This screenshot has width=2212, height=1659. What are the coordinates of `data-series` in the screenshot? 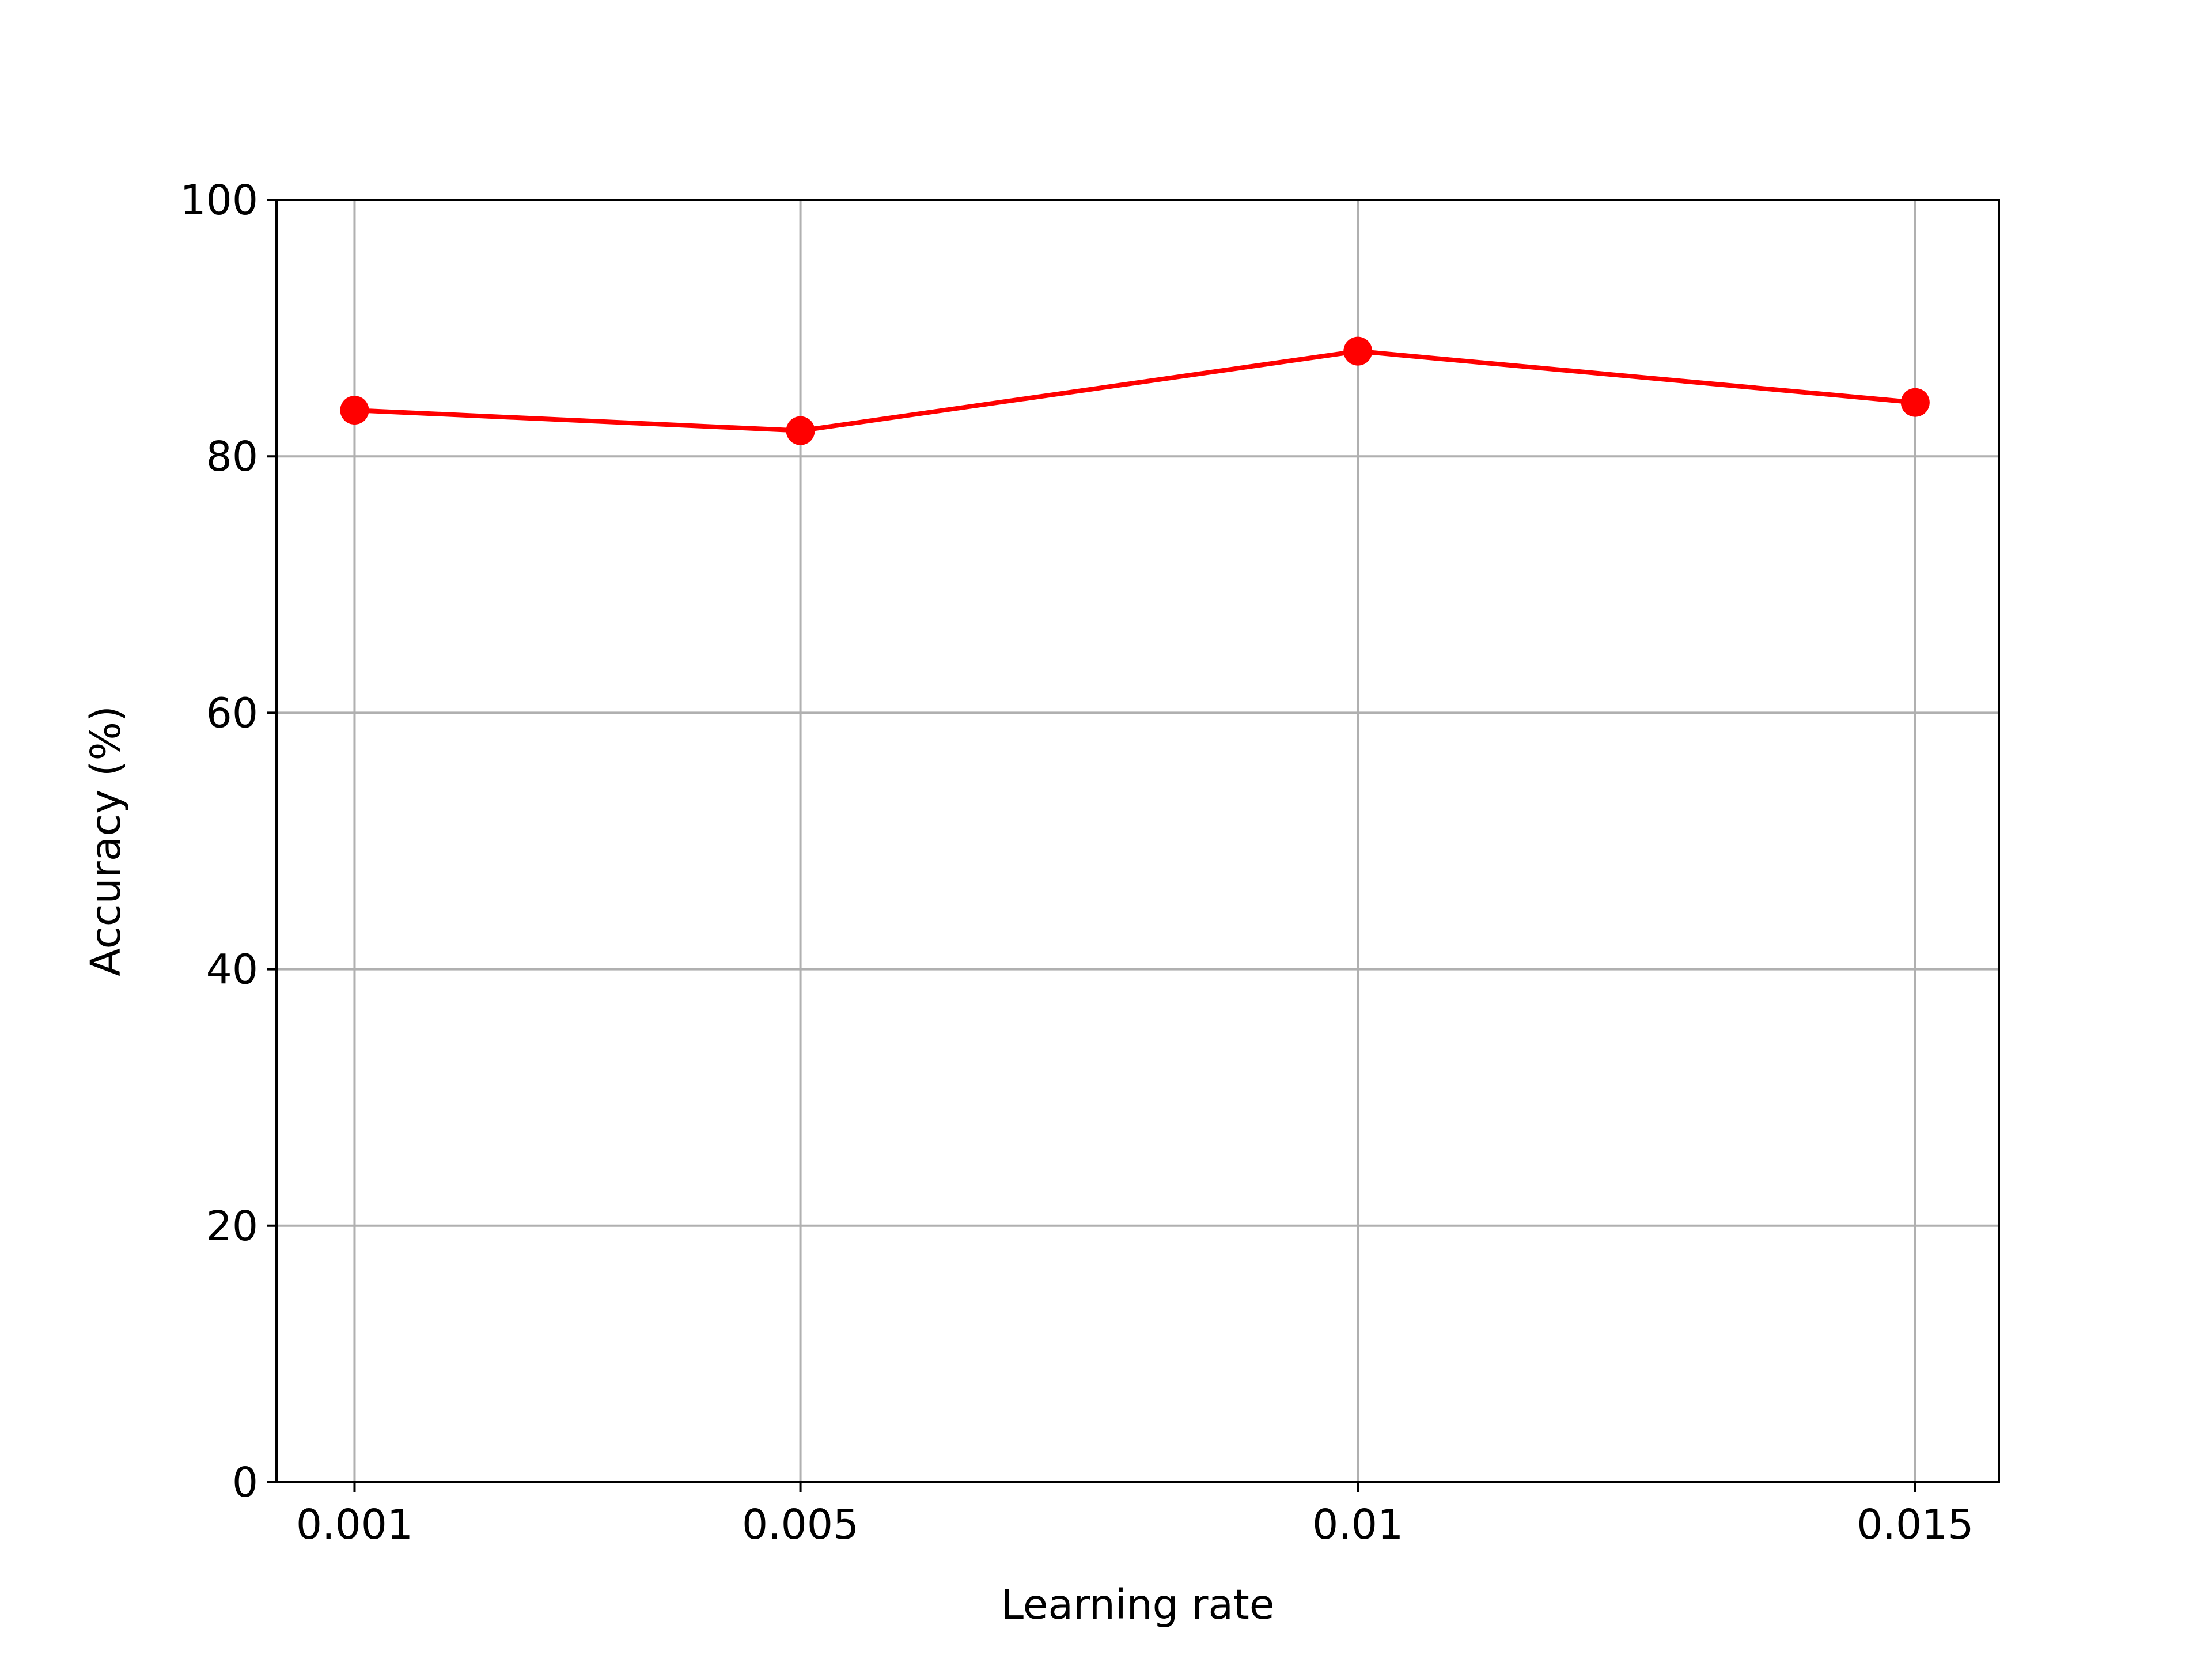 It's located at (1135, 390).